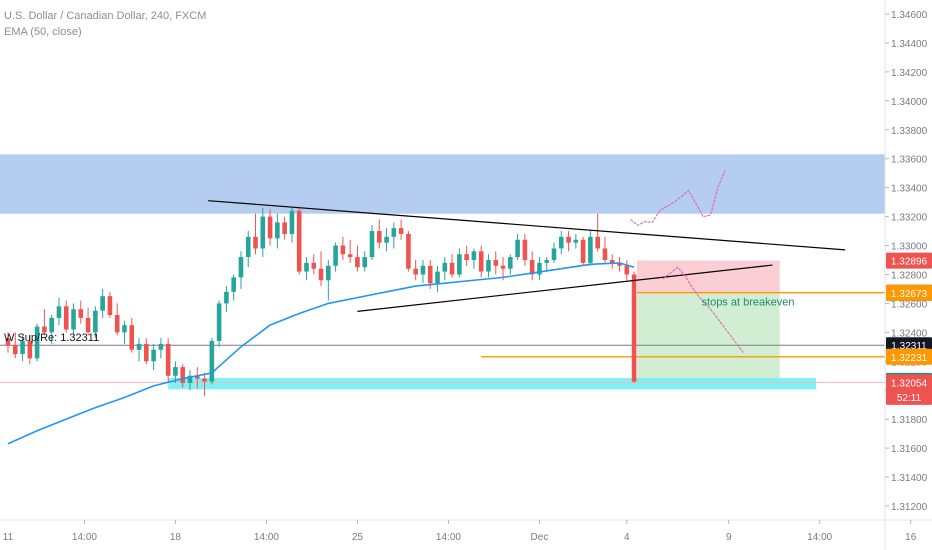 This screenshot has height=550, width=932. What do you see at coordinates (105, 16) in the screenshot?
I see `symbol-title: U.S. Dollar / Canadian Dollar, 240, FXCM` at bounding box center [105, 16].